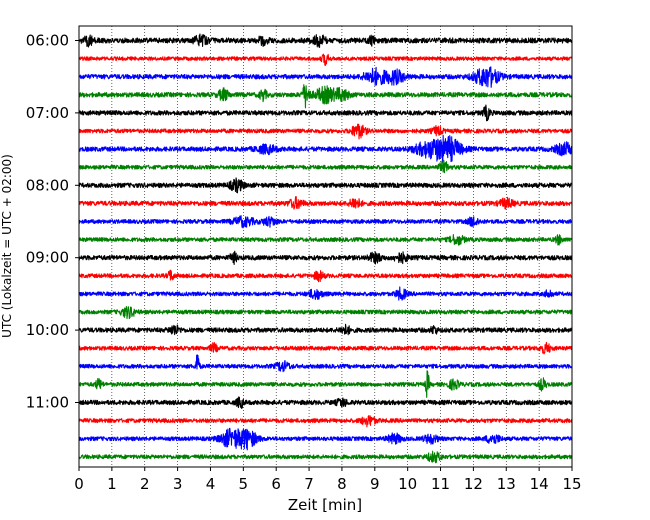 Image resolution: width=650 pixels, height=520 pixels. What do you see at coordinates (145, 484) in the screenshot?
I see `x-tick-label-2: 2` at bounding box center [145, 484].